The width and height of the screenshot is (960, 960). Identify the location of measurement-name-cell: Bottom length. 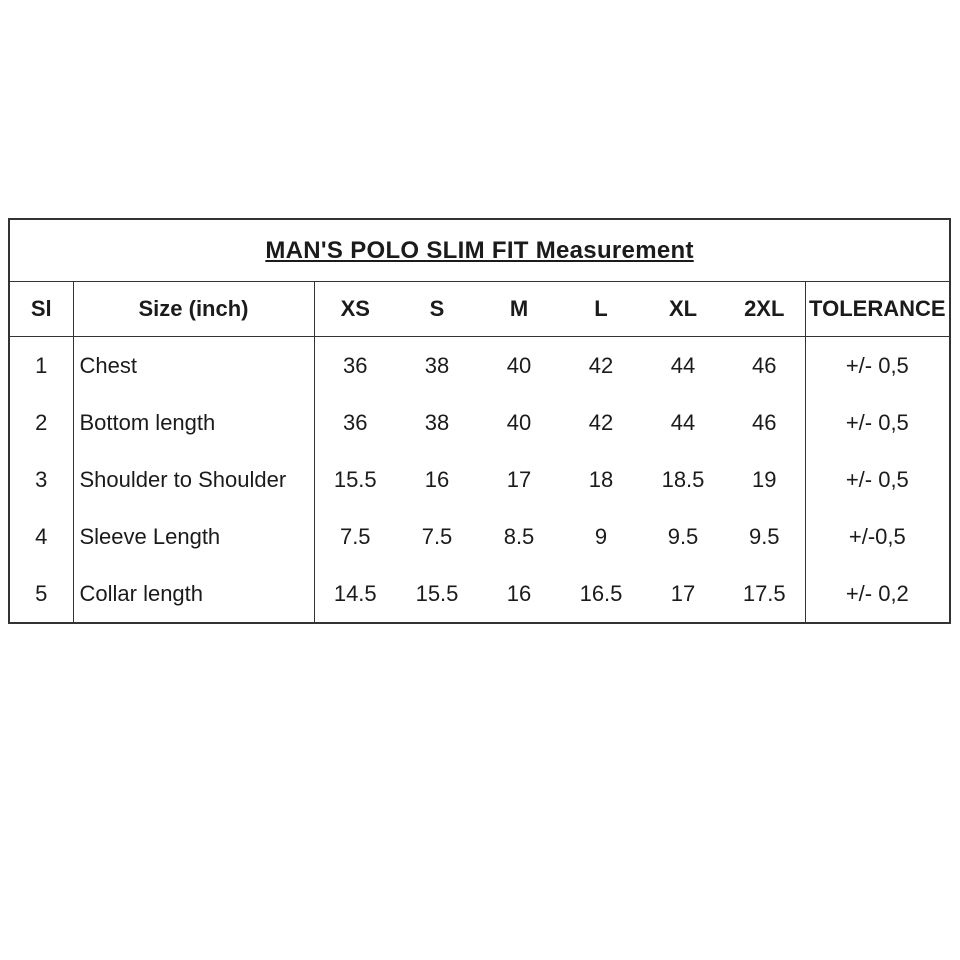
(194, 422).